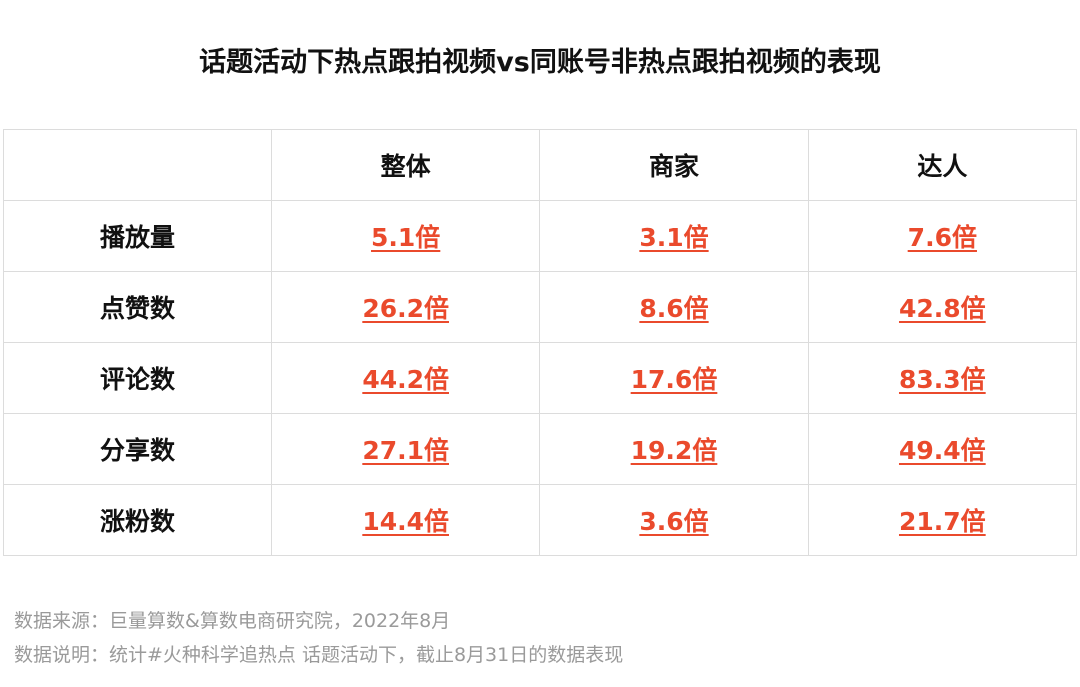  I want to click on row-label: 评论数, so click(137, 378).